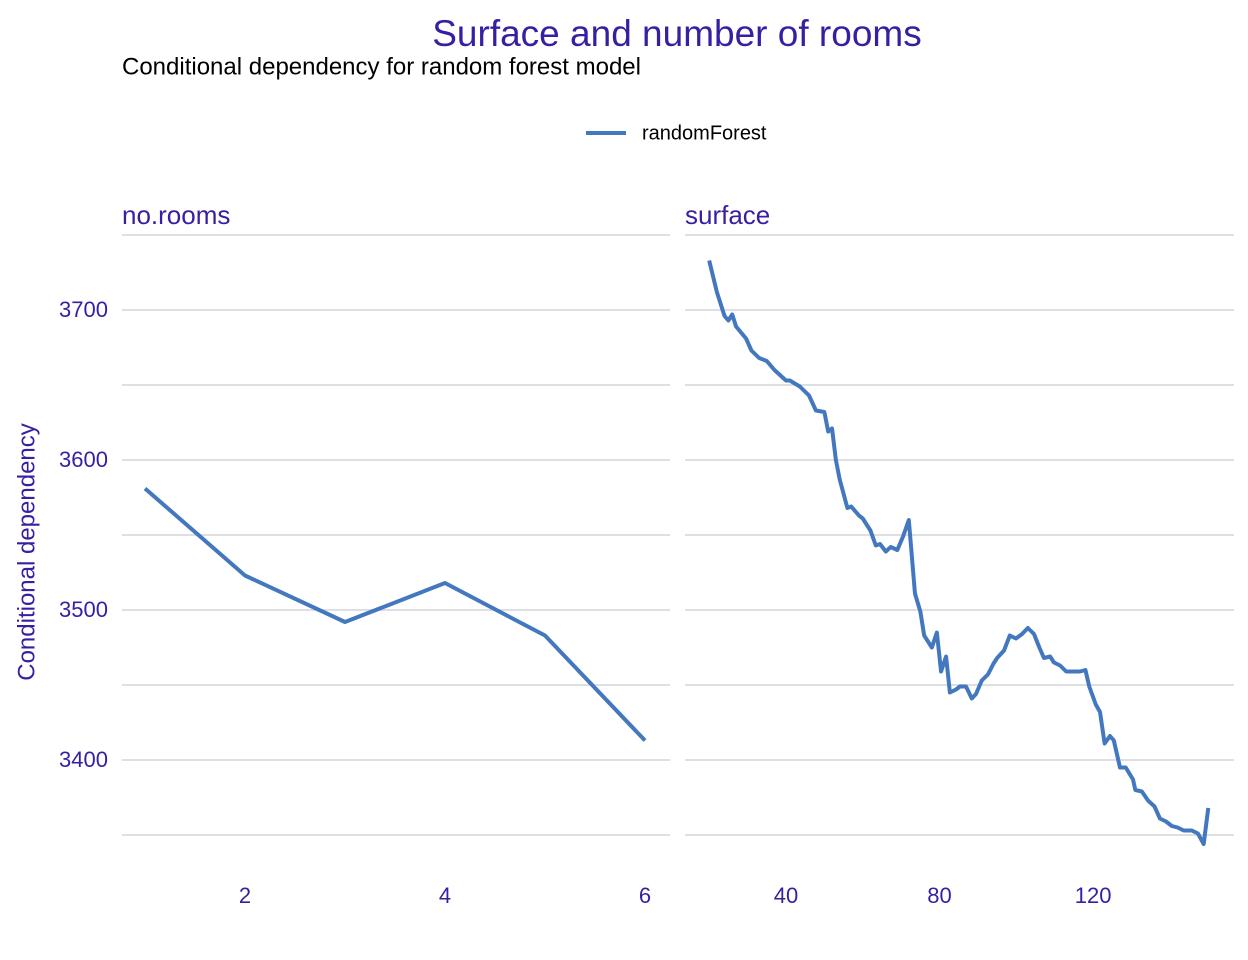 This screenshot has width=1248, height=960. Describe the element at coordinates (1093, 895) in the screenshot. I see `x-tick-label: 120` at that location.